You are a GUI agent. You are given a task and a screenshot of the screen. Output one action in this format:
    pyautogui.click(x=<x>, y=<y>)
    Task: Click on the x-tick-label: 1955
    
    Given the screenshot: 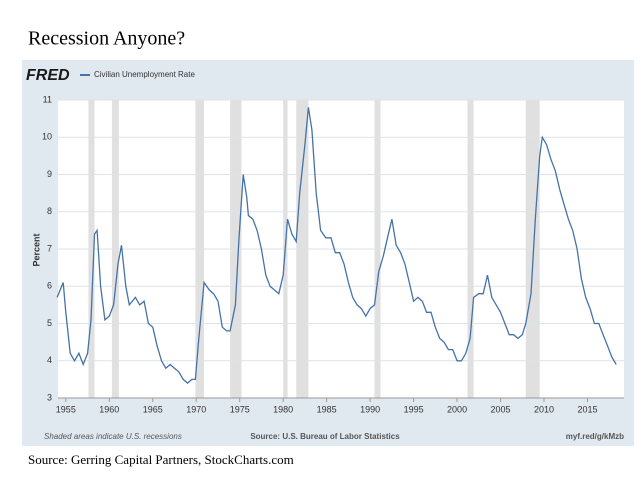 What is the action you would take?
    pyautogui.click(x=66, y=409)
    